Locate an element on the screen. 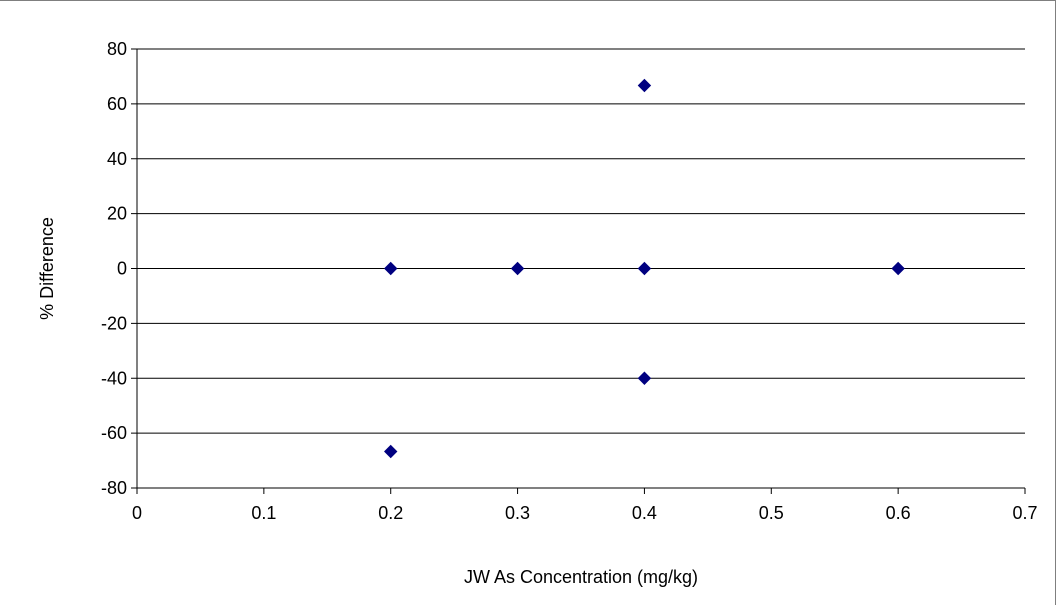  x-tick-label: 0.7 is located at coordinates (1024, 513).